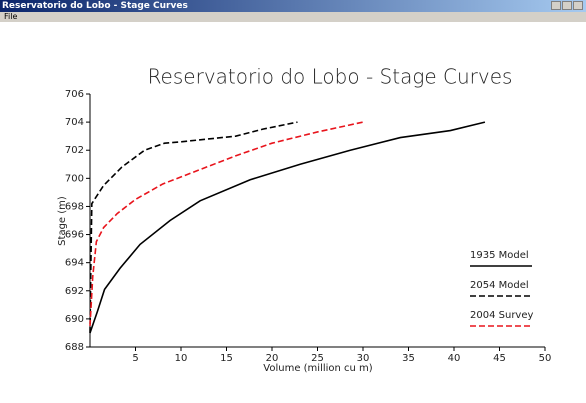 This screenshot has height=403, width=586. I want to click on x-tick-label: 45, so click(499, 358).